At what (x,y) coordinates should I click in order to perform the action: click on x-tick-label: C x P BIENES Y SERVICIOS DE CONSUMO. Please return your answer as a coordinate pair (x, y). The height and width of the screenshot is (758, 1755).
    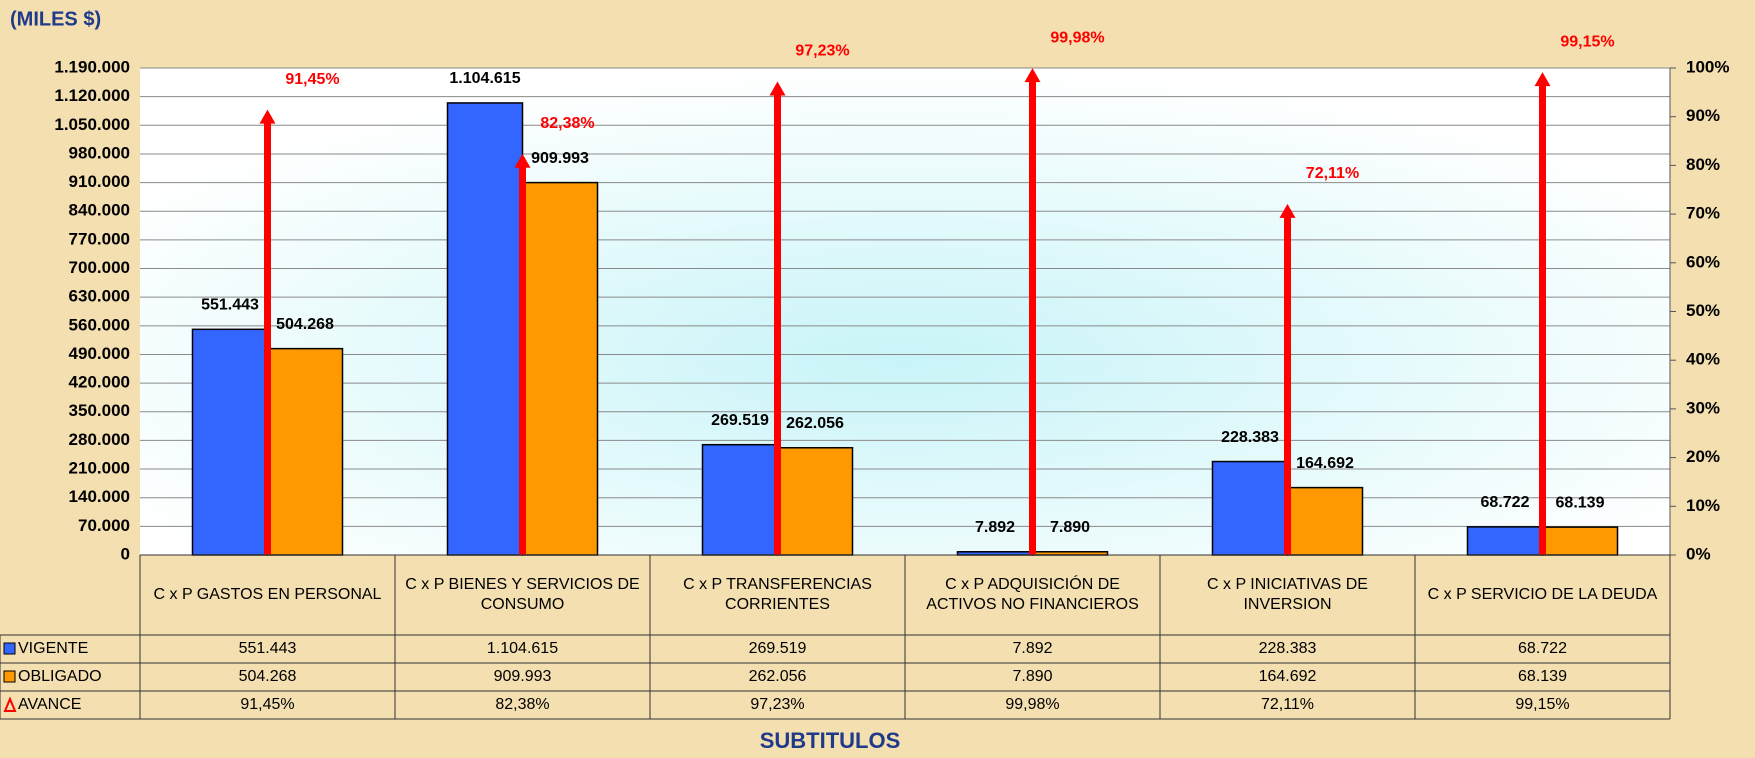
    Looking at the image, I should click on (522, 594).